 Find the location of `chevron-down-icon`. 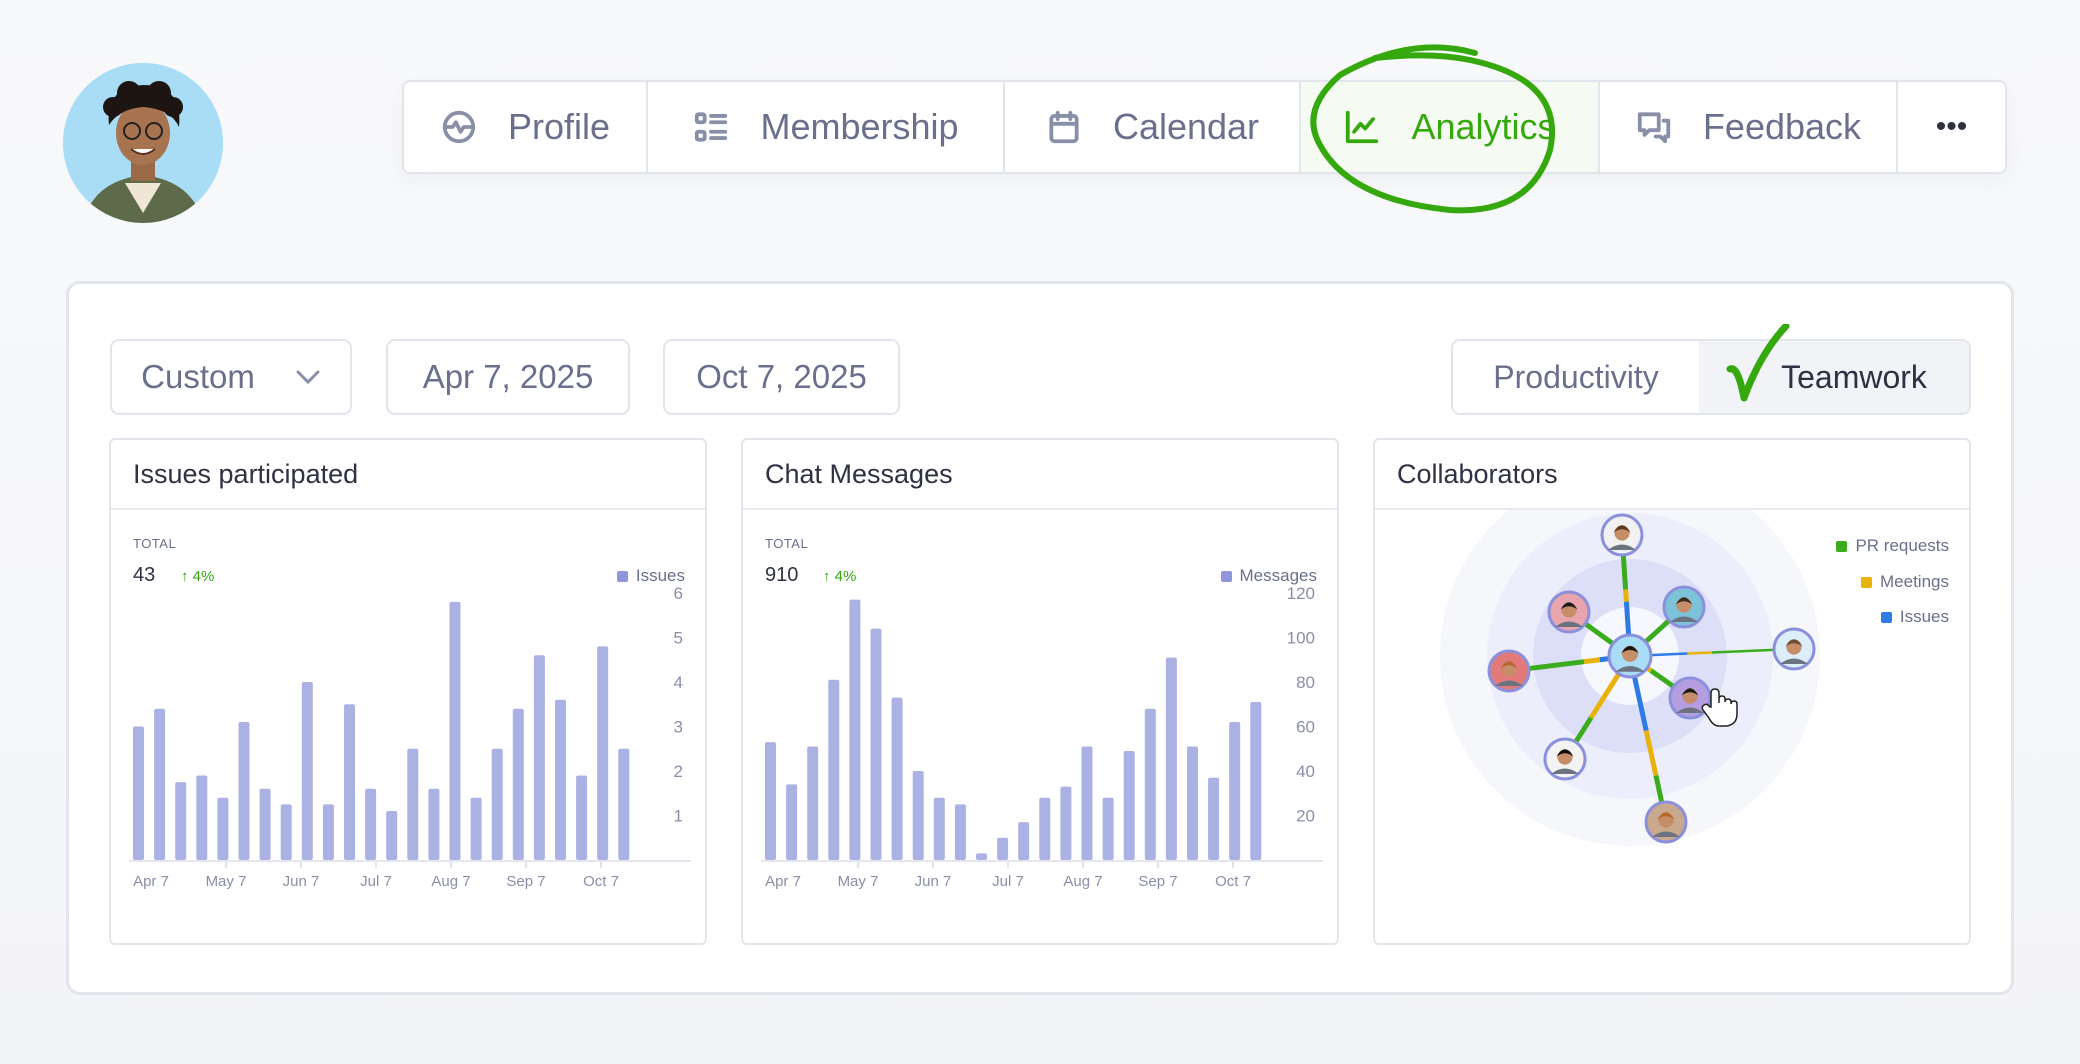

chevron-down-icon is located at coordinates (308, 377).